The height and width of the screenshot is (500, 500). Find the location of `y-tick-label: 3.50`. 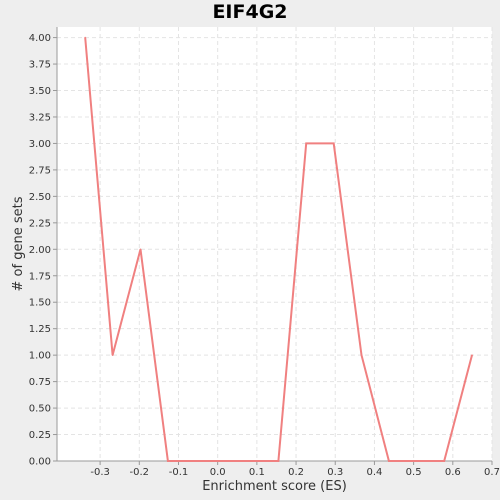

y-tick-label: 3.50 is located at coordinates (40, 91).